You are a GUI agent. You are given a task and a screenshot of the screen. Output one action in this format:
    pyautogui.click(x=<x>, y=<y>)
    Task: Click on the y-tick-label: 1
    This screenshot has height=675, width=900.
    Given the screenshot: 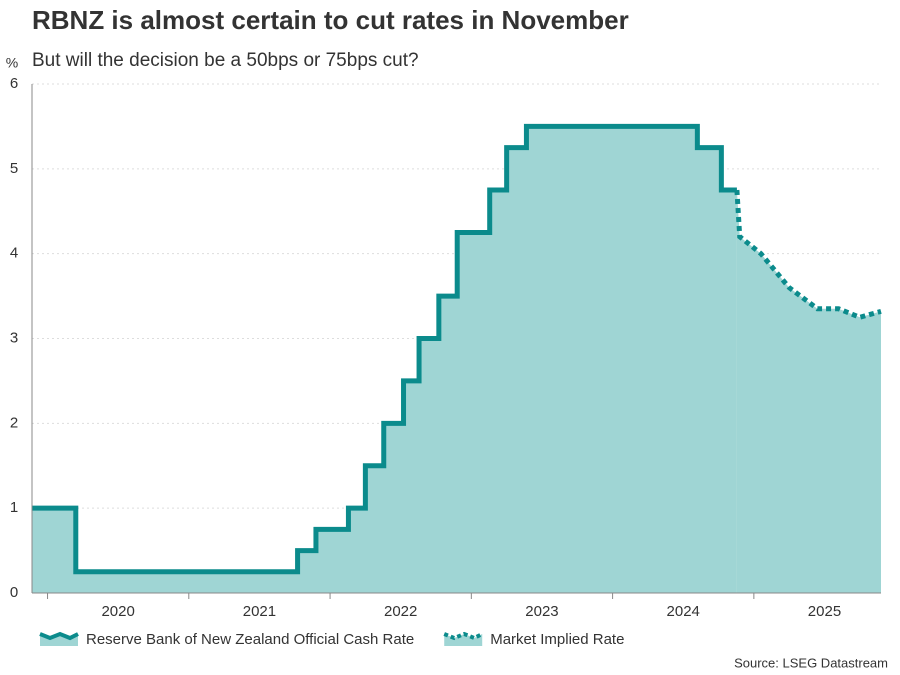 What is the action you would take?
    pyautogui.click(x=14, y=507)
    